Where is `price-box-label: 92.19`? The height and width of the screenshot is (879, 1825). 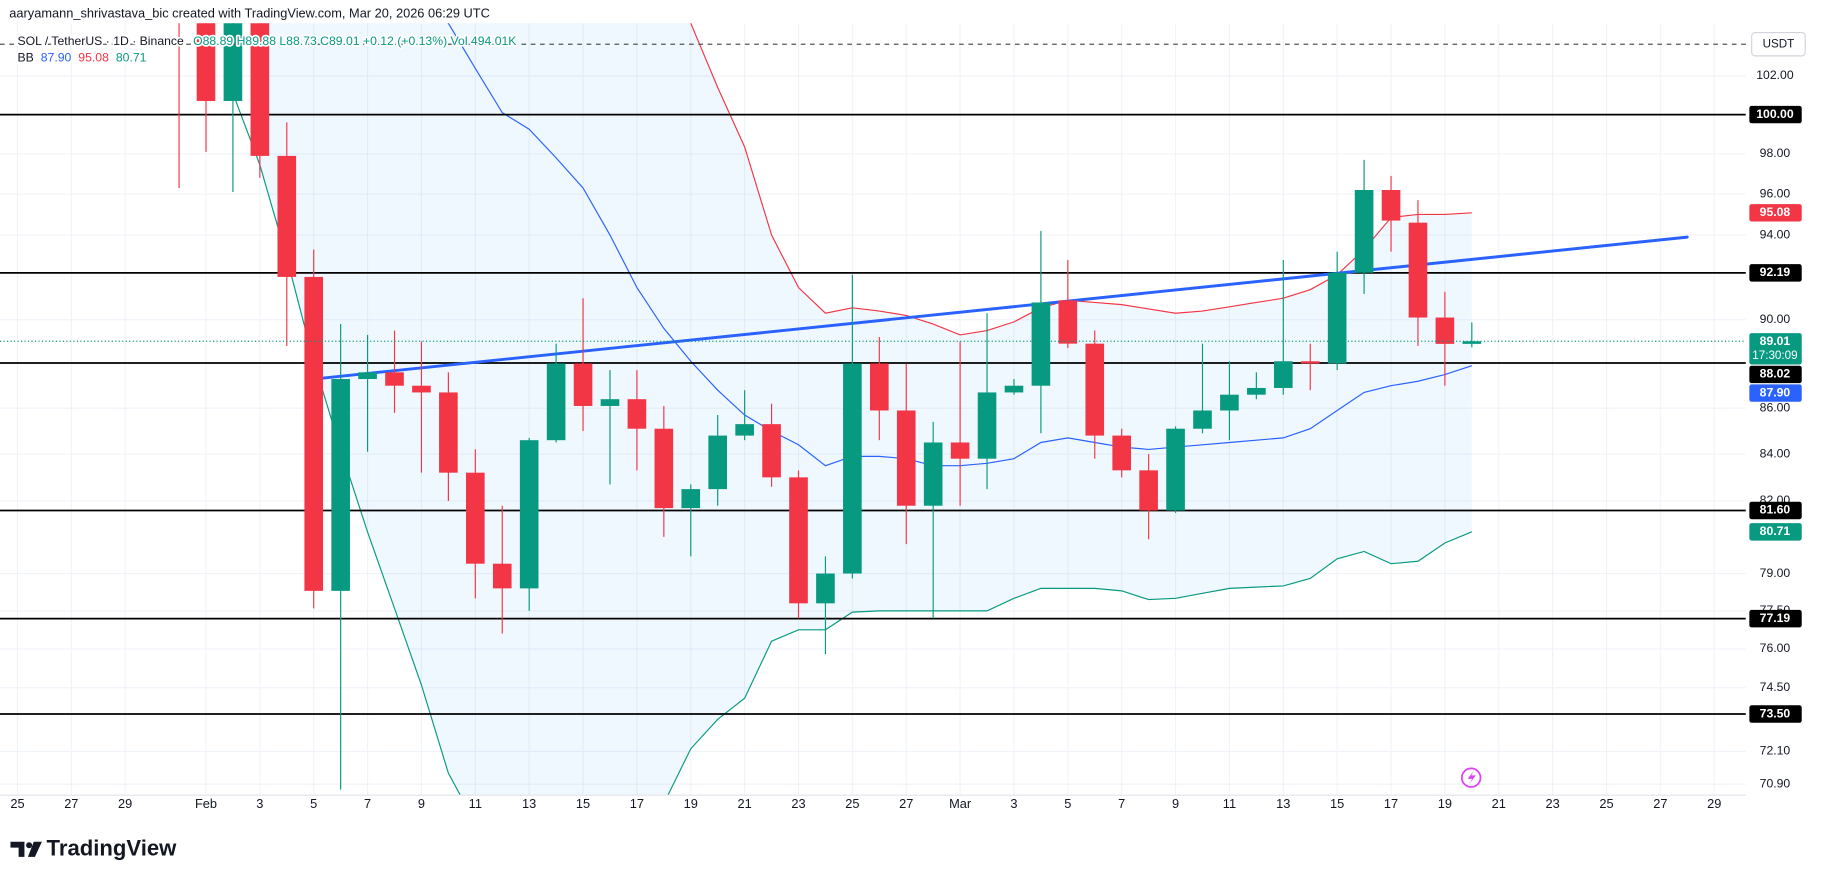
price-box-label: 92.19 is located at coordinates (1775, 272).